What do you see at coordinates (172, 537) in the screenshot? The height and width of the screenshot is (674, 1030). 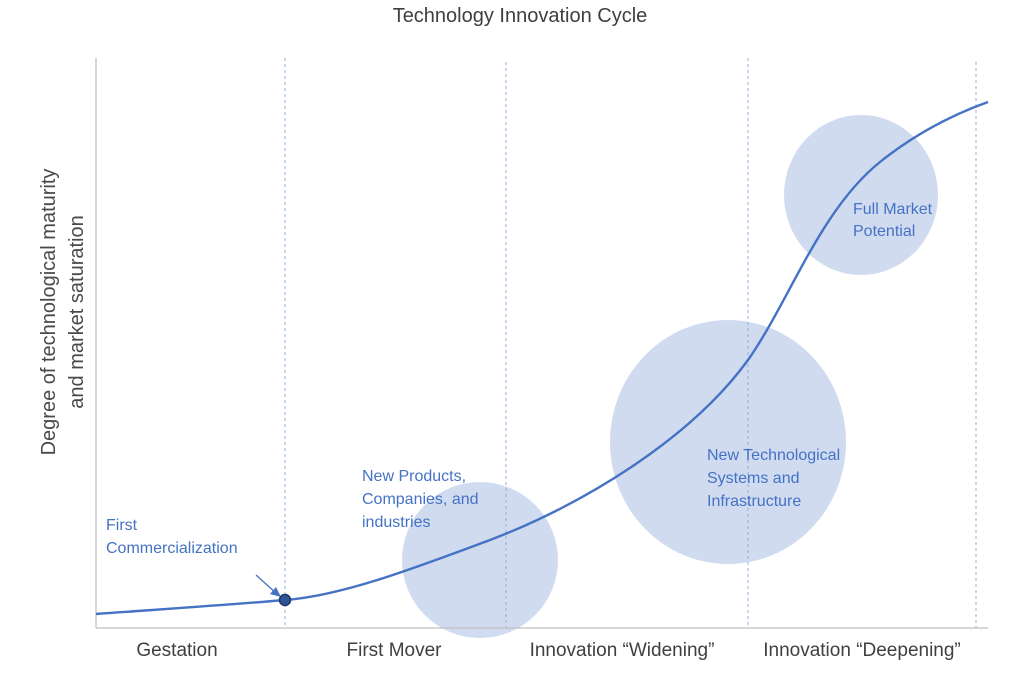 I see `annotation-first-commercialization: First Commercialization` at bounding box center [172, 537].